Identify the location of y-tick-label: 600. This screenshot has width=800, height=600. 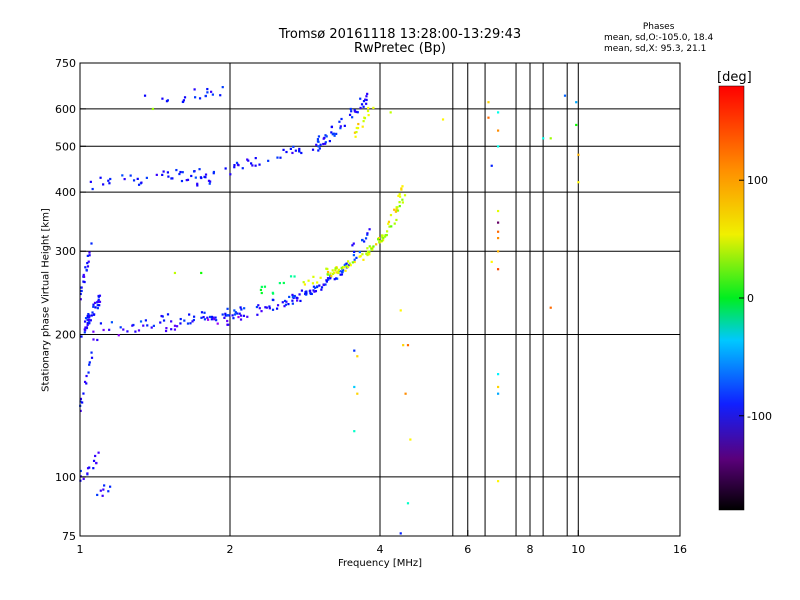
(65, 109).